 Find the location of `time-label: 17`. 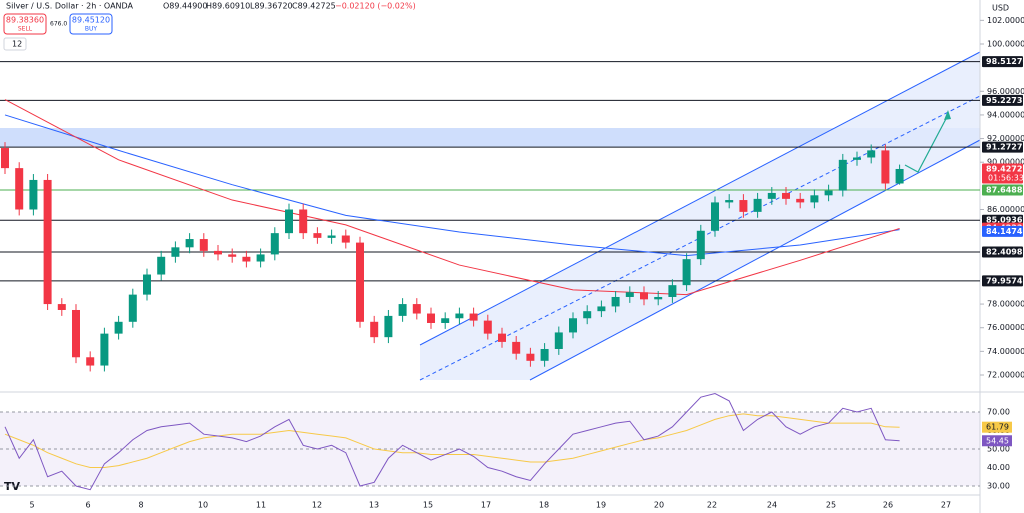

time-label: 17 is located at coordinates (486, 505).